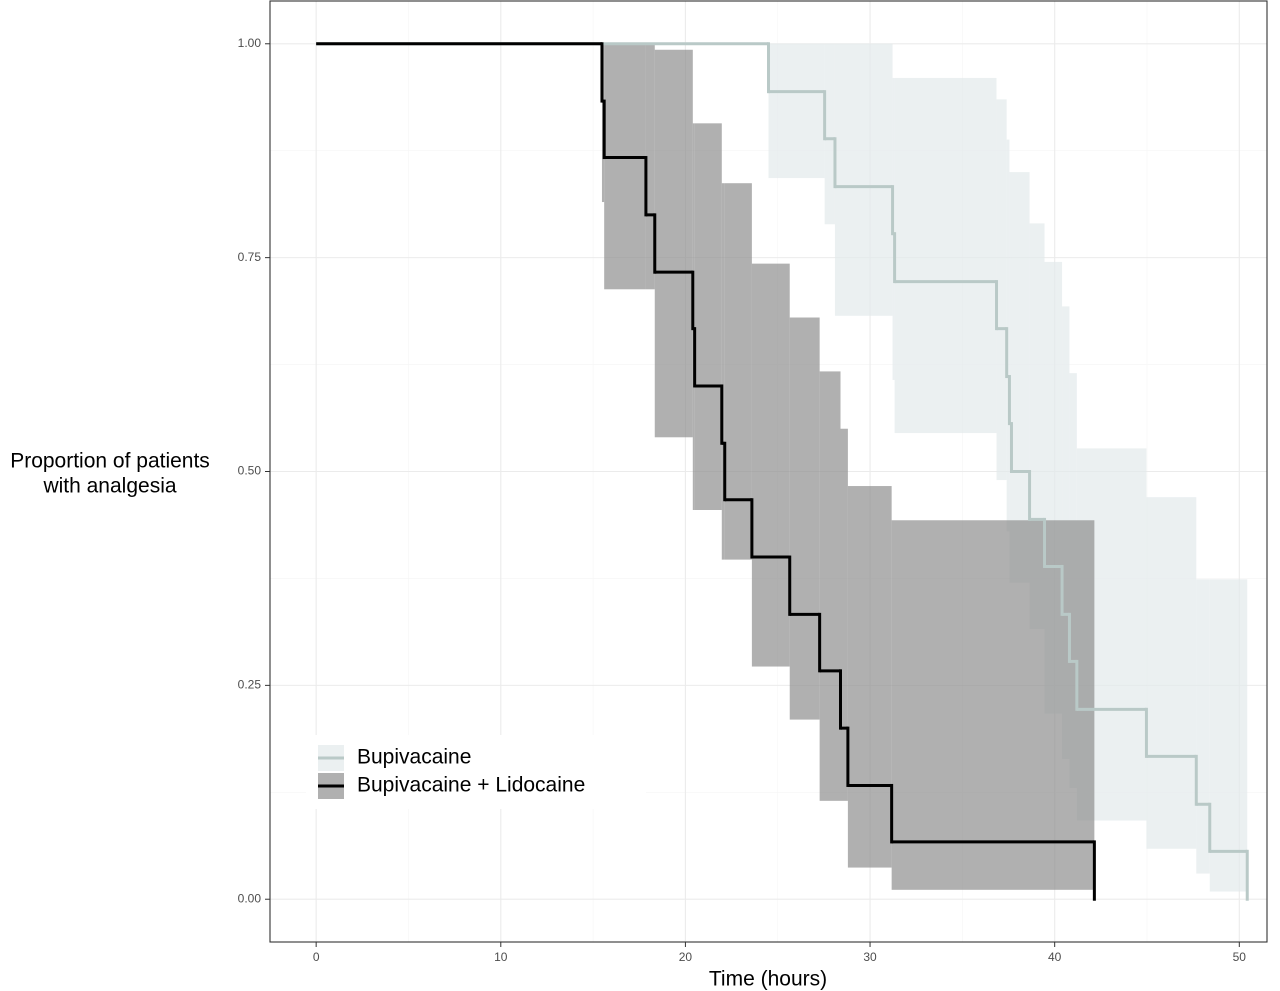  What do you see at coordinates (414, 757) in the screenshot?
I see `legend-label: Bupivacaine` at bounding box center [414, 757].